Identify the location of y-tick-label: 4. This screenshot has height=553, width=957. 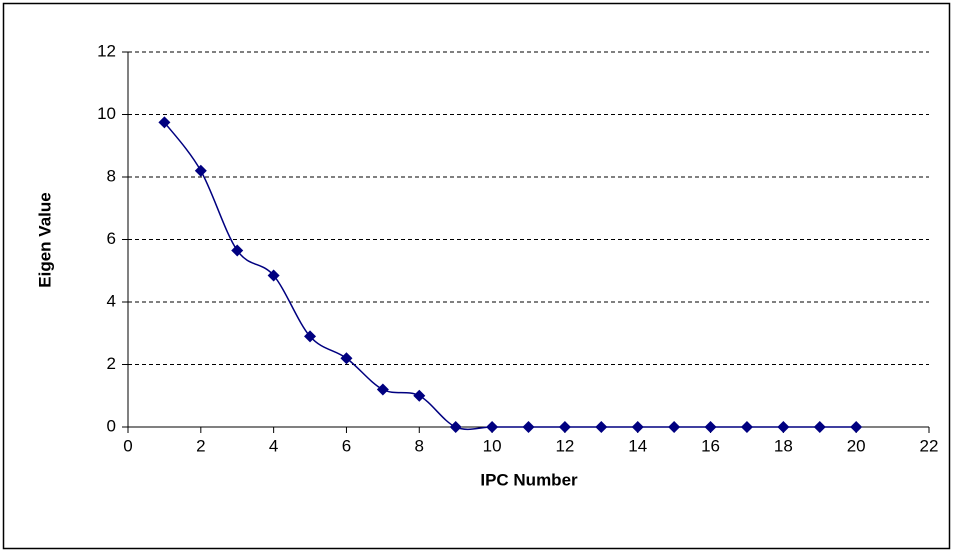
(111, 300).